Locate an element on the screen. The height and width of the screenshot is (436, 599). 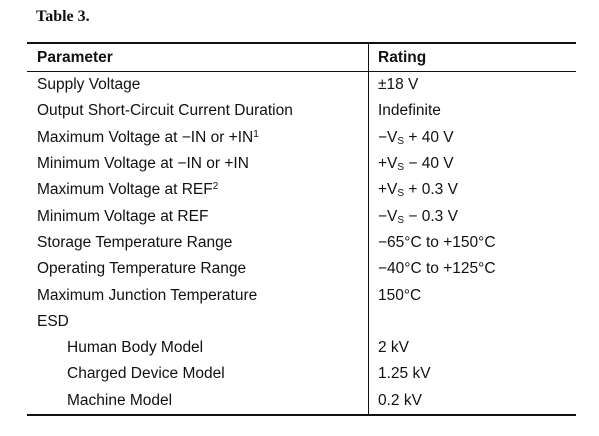
header-cell: Parameter is located at coordinates (198, 57).